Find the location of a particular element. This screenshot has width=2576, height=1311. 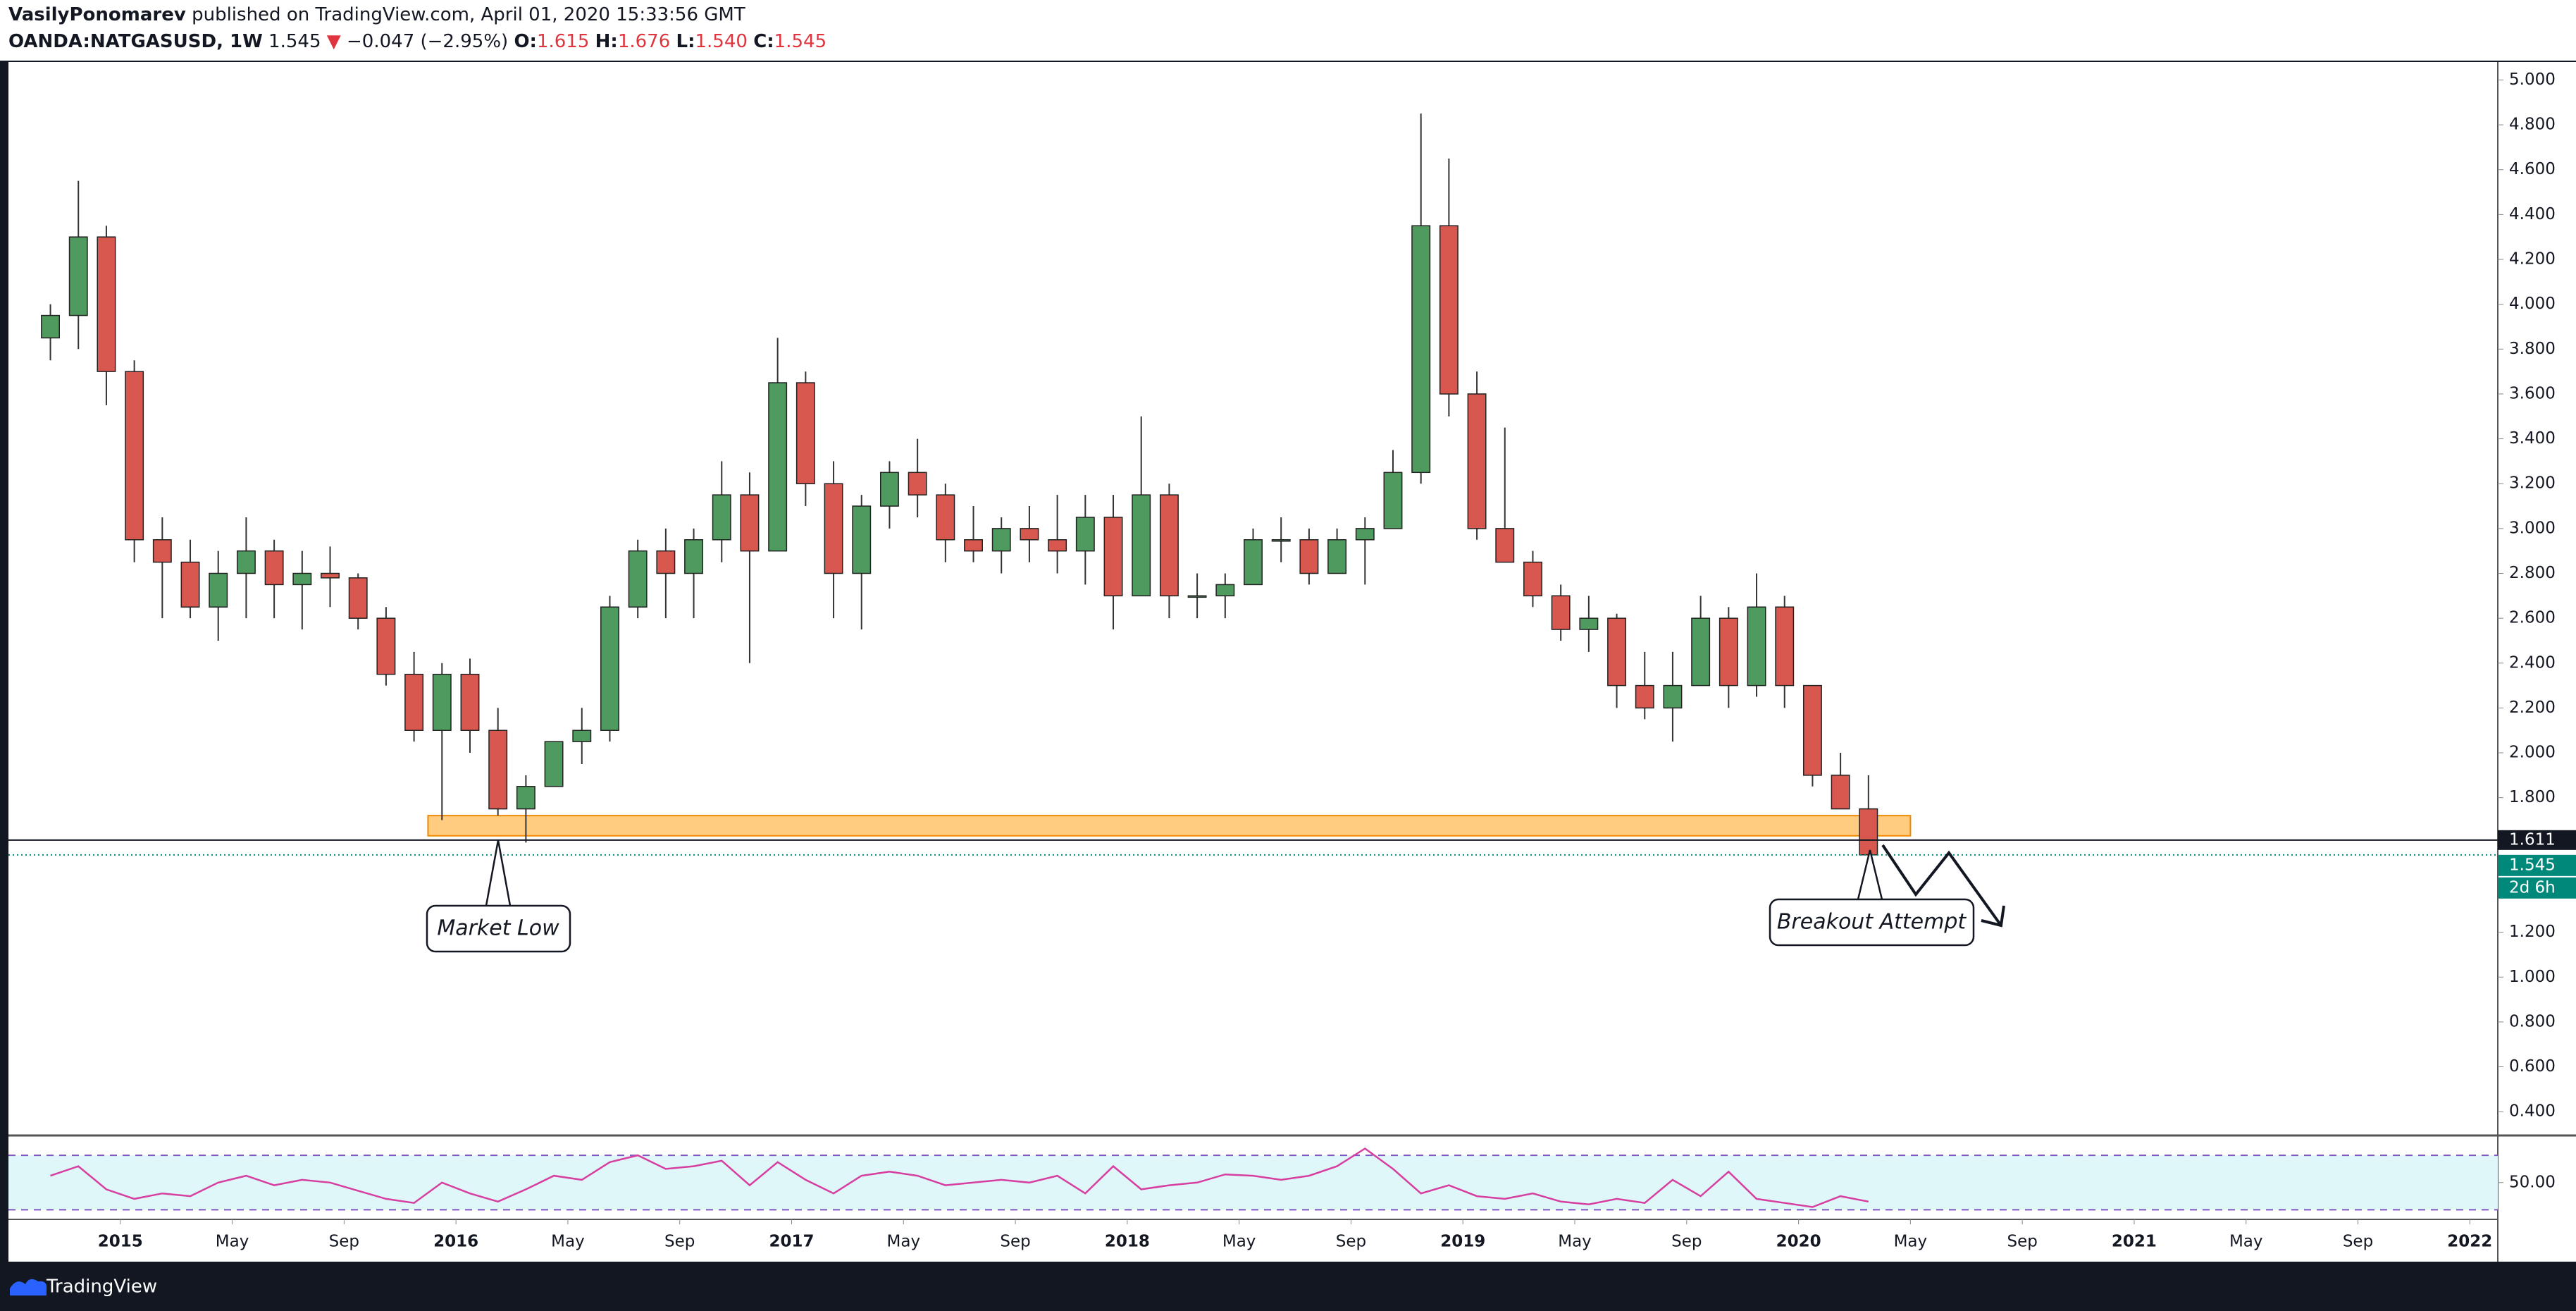

y-tick-label: 2.800 is located at coordinates (2532, 573).